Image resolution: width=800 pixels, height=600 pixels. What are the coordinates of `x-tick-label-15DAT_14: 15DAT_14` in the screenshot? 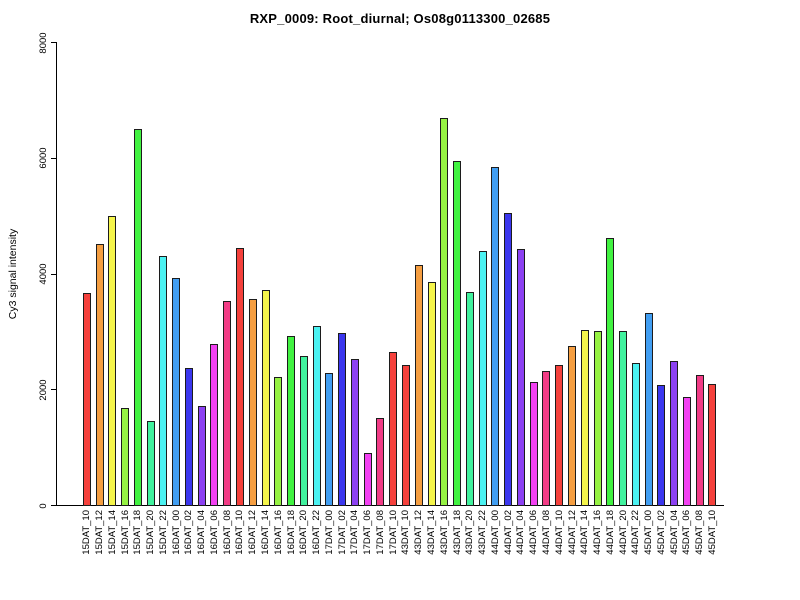 It's located at (112, 532).